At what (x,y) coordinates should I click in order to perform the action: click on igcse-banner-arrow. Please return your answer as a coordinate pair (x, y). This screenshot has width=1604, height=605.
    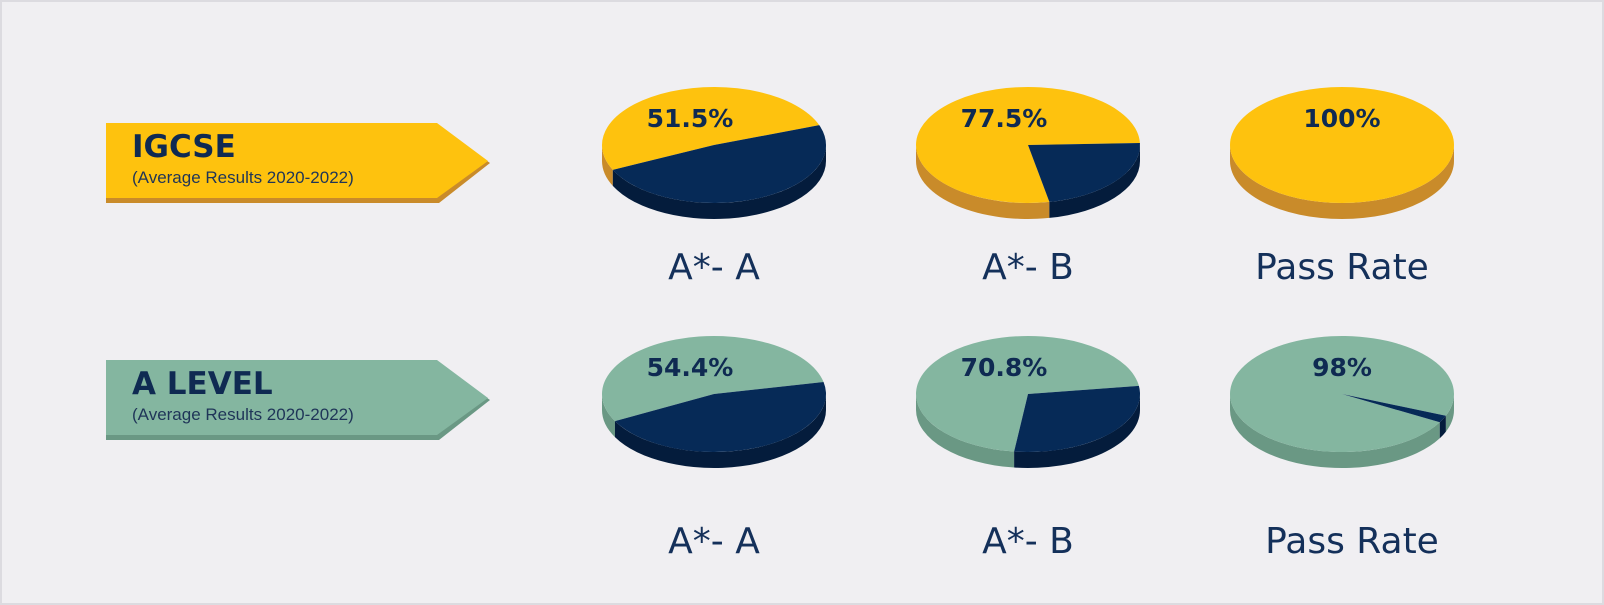
    Looking at the image, I should click on (298, 163).